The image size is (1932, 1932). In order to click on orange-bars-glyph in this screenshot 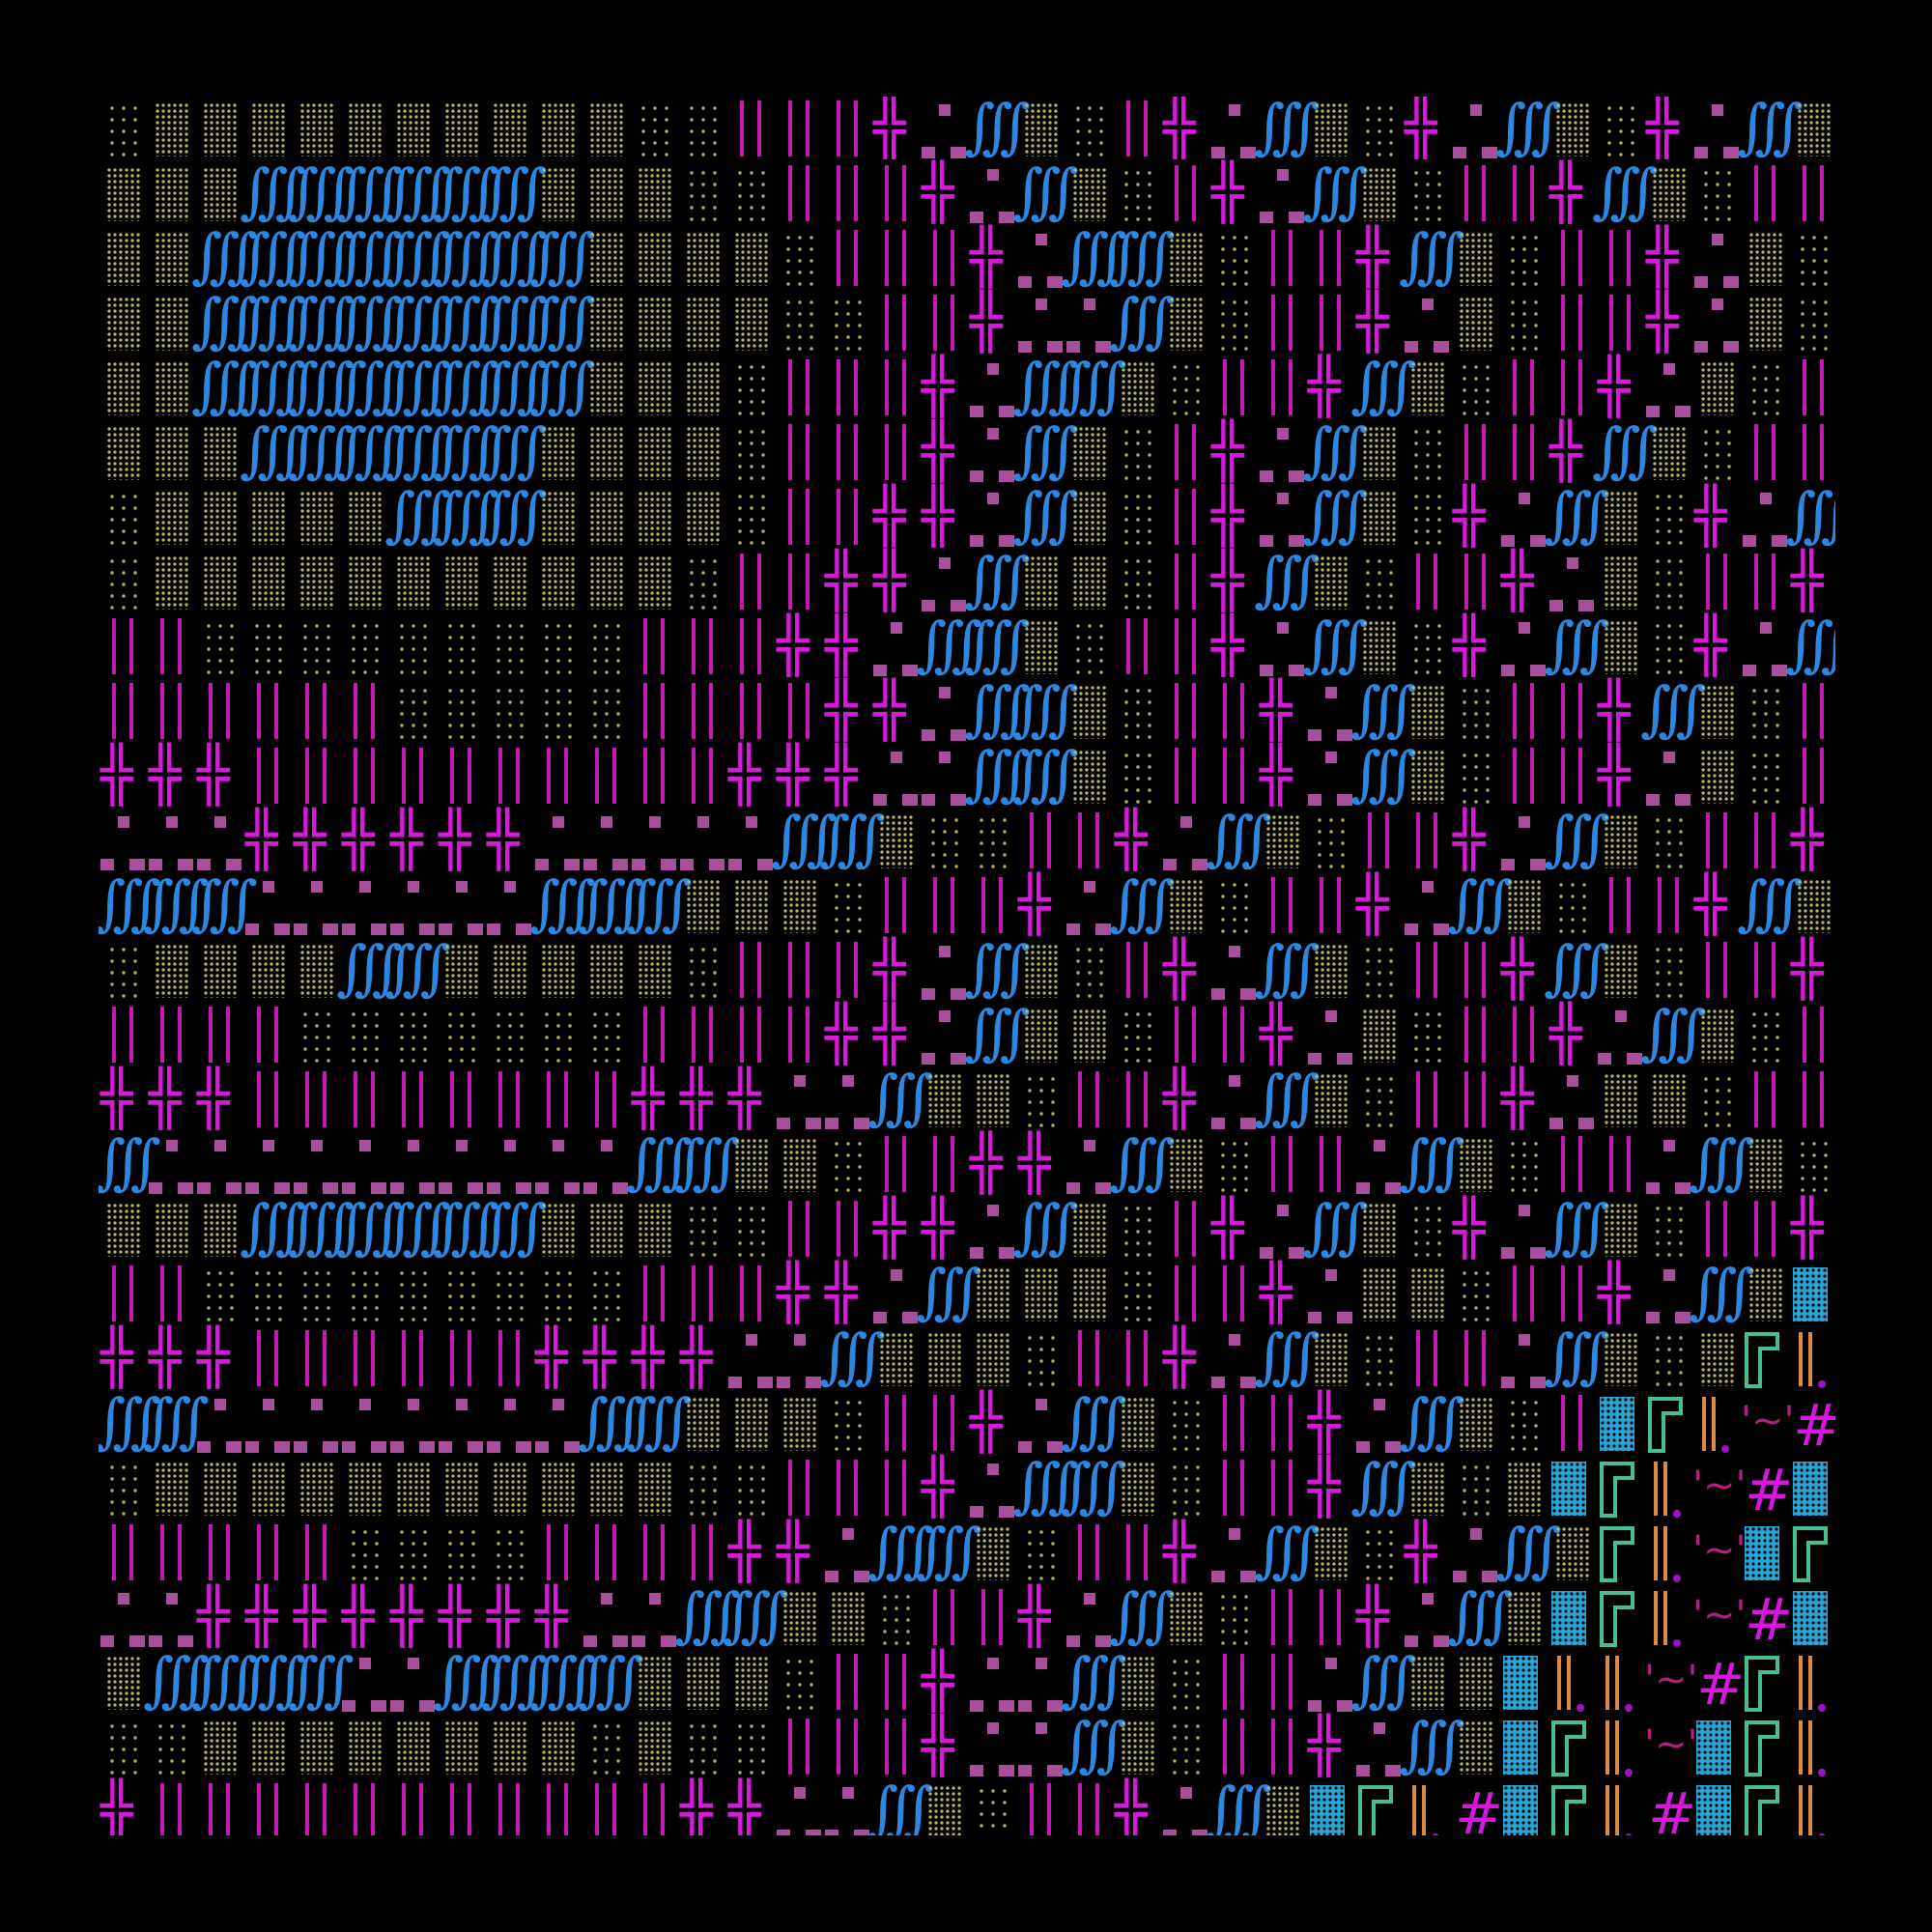, I will do `click(1810, 1359)`.